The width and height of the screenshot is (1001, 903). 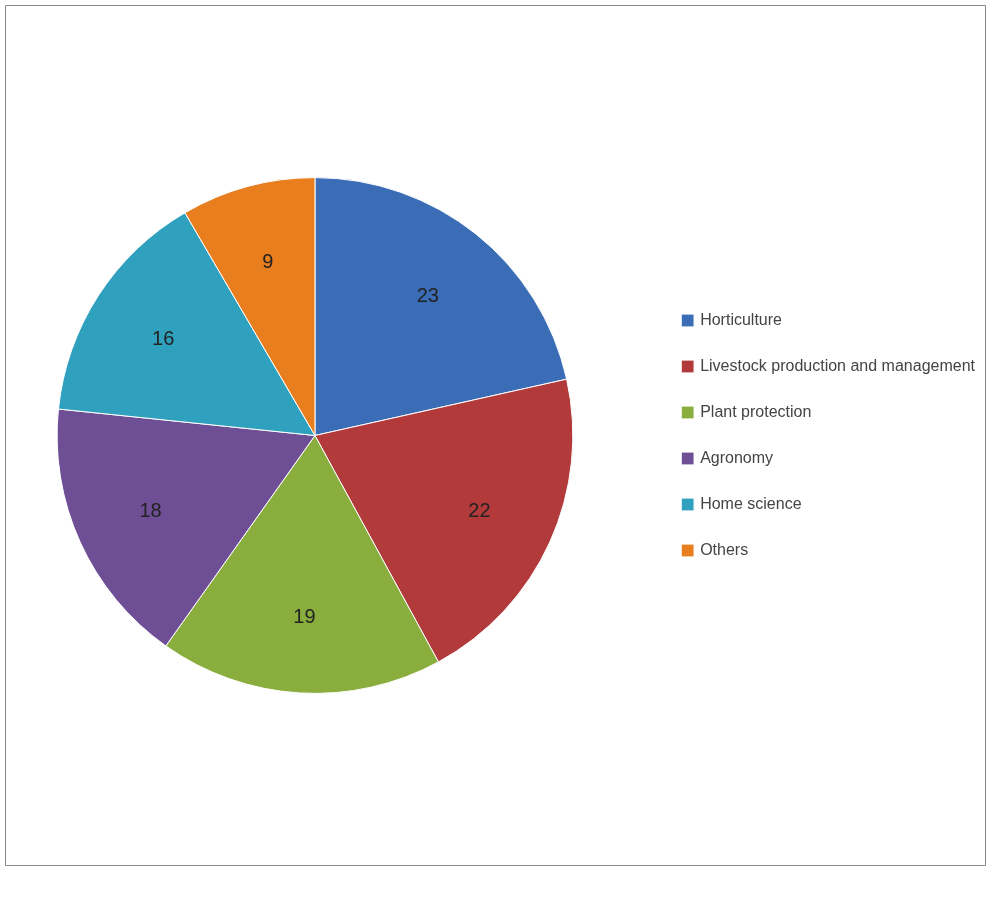 What do you see at coordinates (837, 366) in the screenshot?
I see `legend-label: Livestock production and management` at bounding box center [837, 366].